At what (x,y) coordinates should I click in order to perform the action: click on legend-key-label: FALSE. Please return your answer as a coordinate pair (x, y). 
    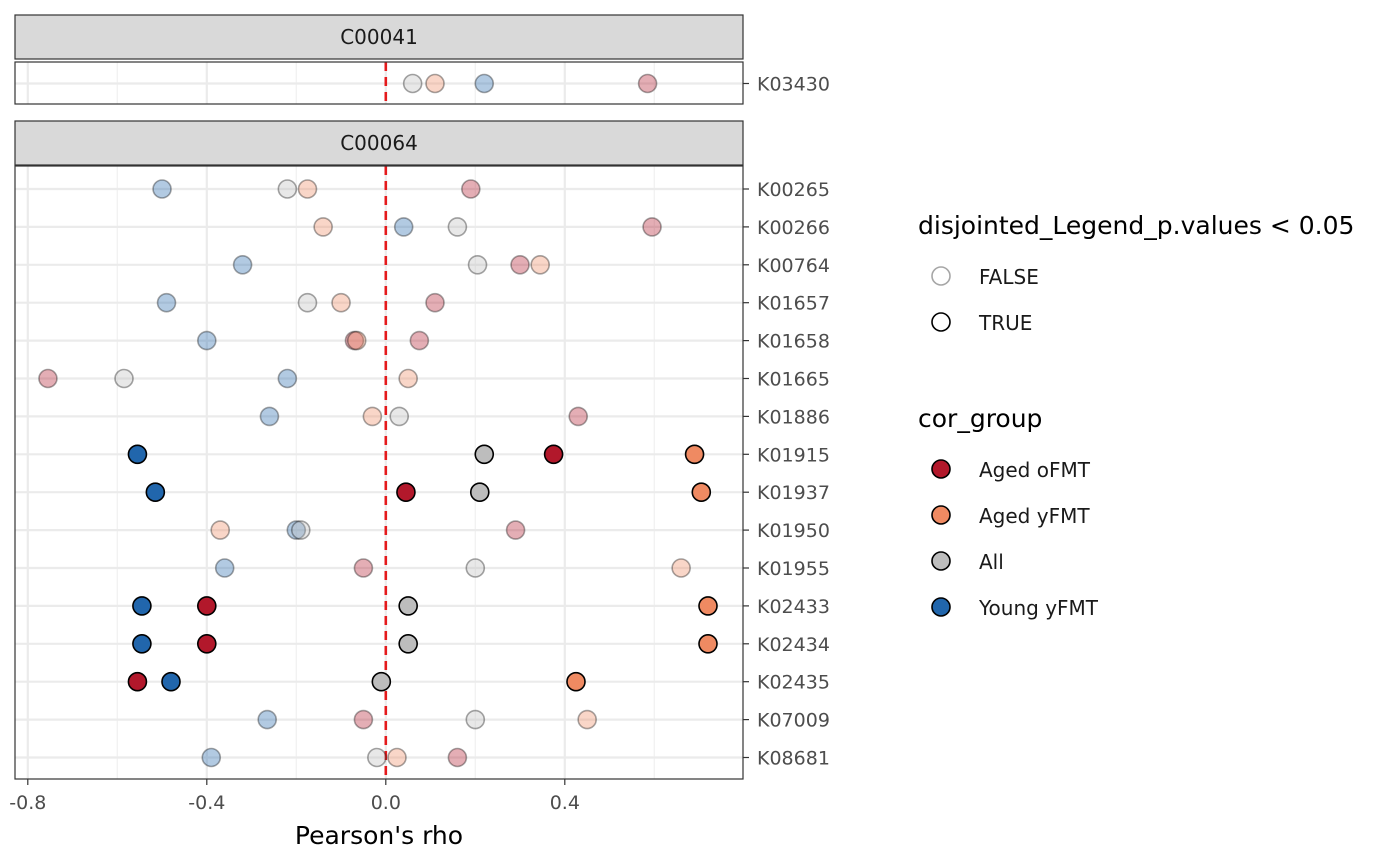
    Looking at the image, I should click on (1009, 277).